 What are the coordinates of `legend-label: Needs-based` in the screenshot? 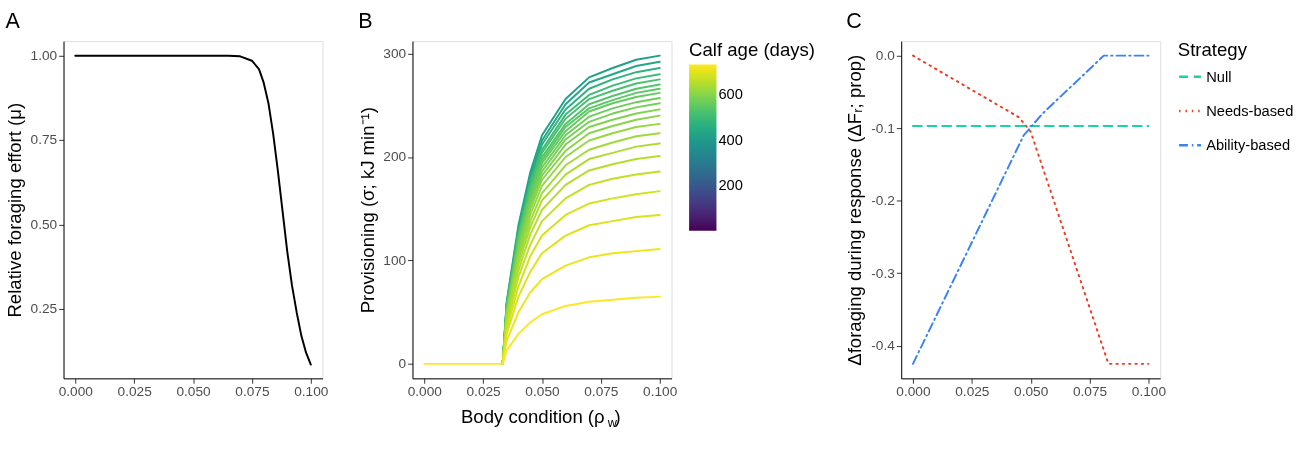 It's located at (1250, 110).